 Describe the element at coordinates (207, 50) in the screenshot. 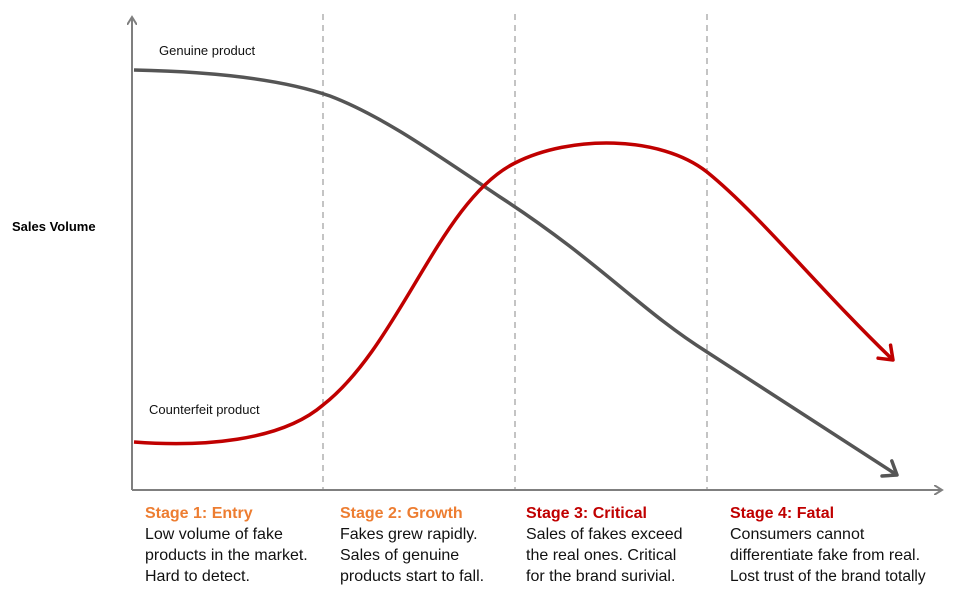

I see `genuine-product-label: Genuine product` at that location.